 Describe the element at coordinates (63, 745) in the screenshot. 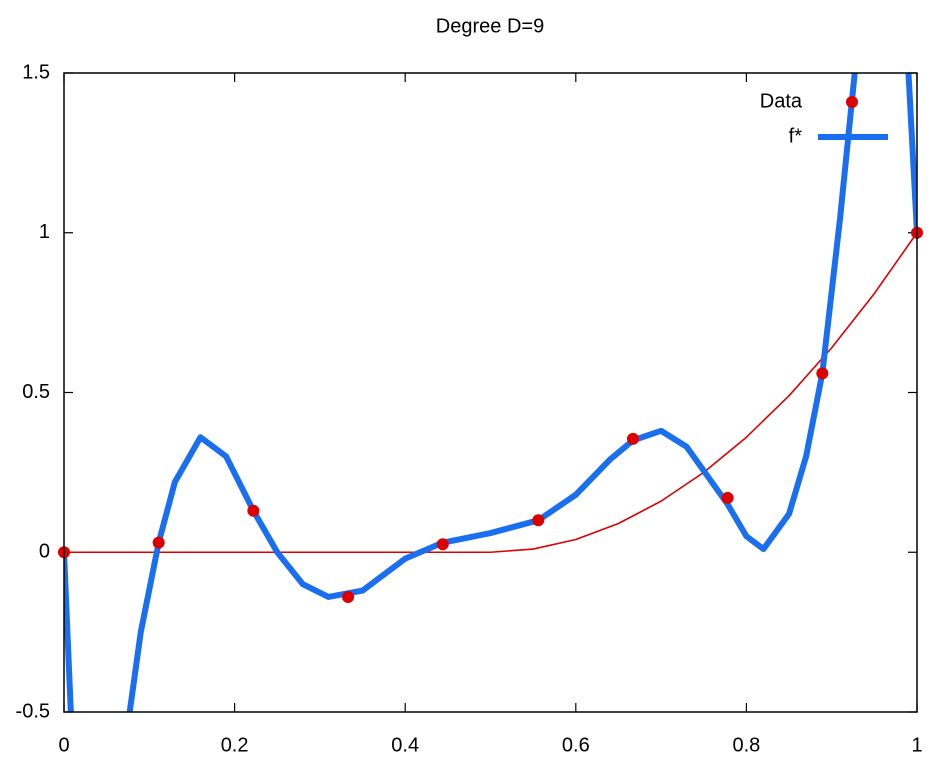

I see `x-tick-label: 0` at that location.